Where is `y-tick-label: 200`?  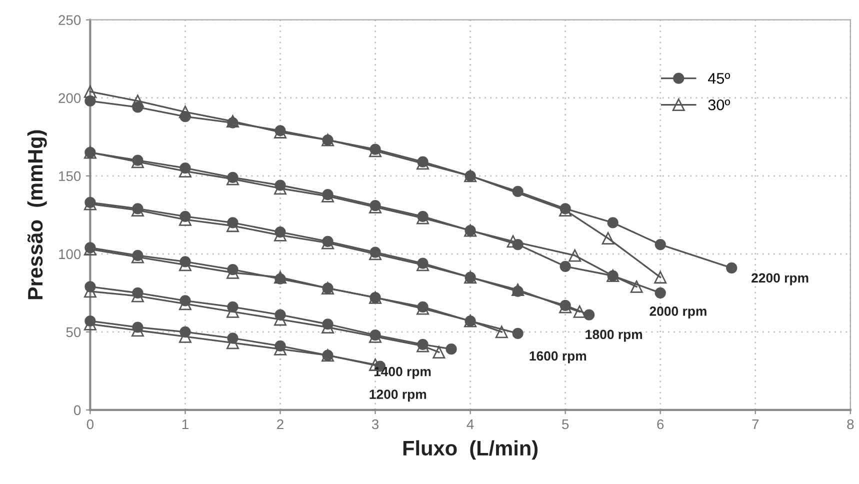
y-tick-label: 200 is located at coordinates (69, 98).